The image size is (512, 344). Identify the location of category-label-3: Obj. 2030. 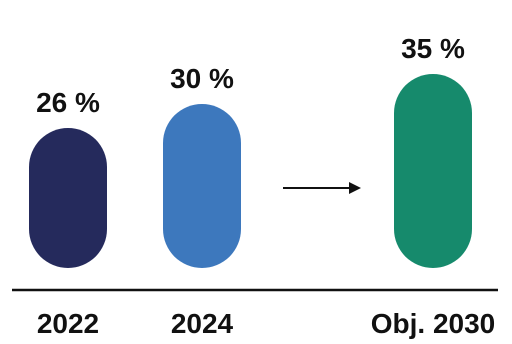
(433, 323).